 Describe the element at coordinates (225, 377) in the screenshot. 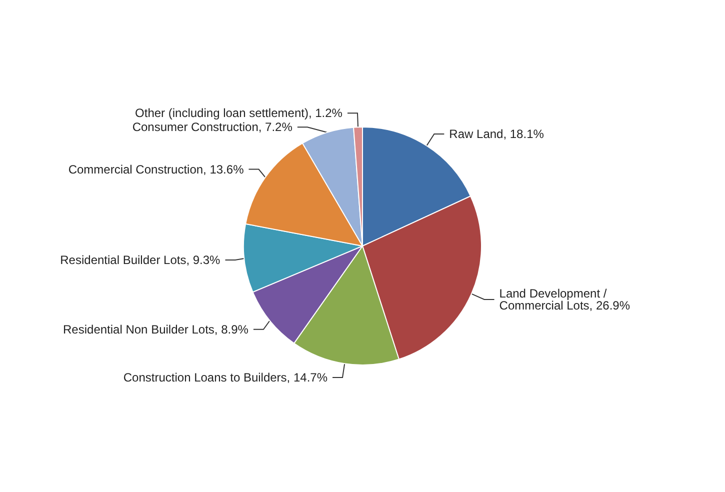

I see `slice-label: Construction Loans to Builders, 14.7%` at that location.